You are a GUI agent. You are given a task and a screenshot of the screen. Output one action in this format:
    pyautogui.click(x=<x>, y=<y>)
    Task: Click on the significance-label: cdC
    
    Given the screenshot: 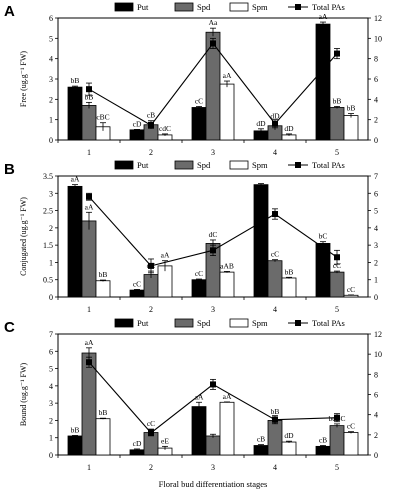 What is the action you would take?
    pyautogui.click(x=165, y=128)
    